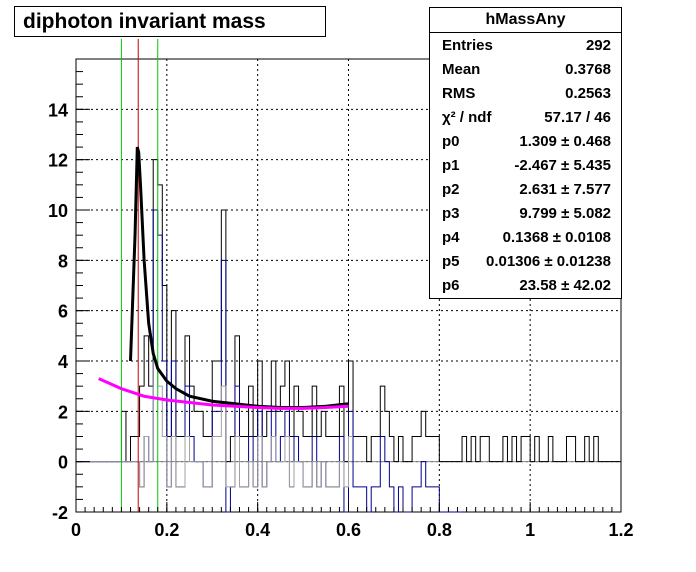 The width and height of the screenshot is (696, 572). Describe the element at coordinates (565, 189) in the screenshot. I see `stats-row-value: 2.631 ± 7.577` at that location.